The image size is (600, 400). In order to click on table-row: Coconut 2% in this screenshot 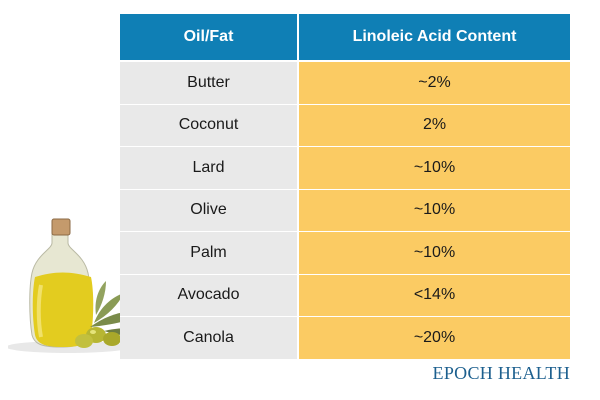, I will do `click(345, 125)`.